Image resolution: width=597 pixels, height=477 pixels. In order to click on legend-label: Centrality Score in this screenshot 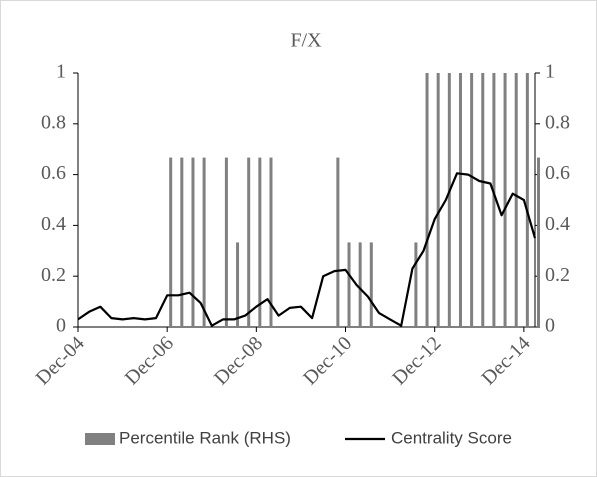, I will do `click(451, 437)`.